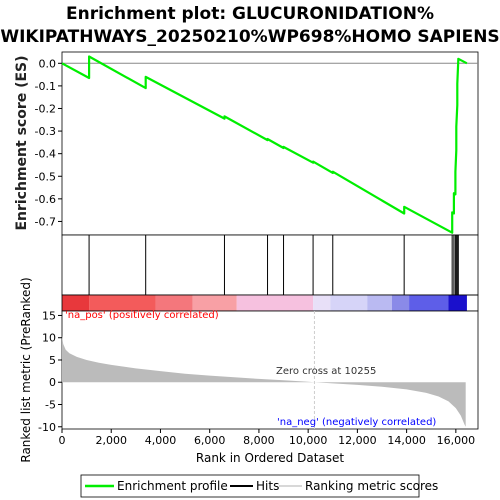 The image size is (500, 500). What do you see at coordinates (45, 221) in the screenshot?
I see `es-y-tick-label: -0.7` at bounding box center [45, 221].